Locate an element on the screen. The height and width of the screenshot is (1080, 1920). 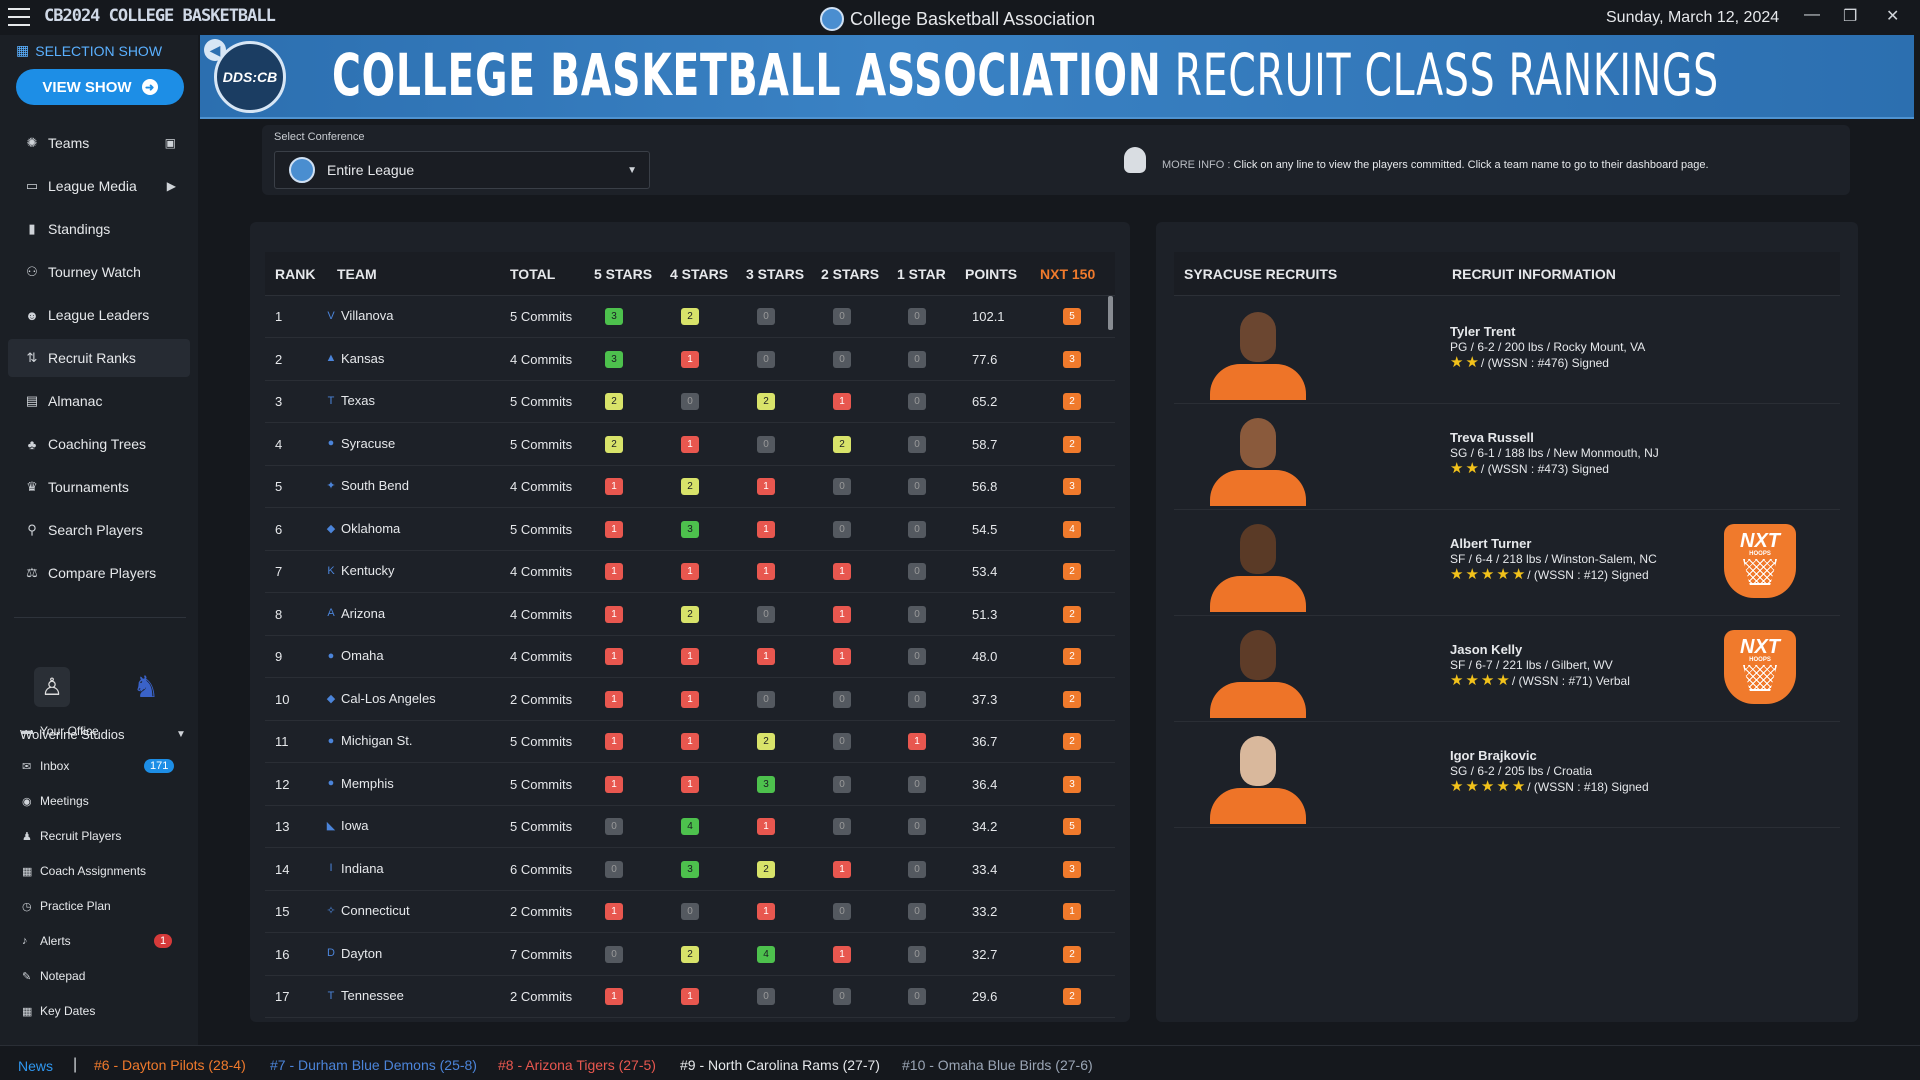
team-link: ✦ South Bend is located at coordinates (367, 485).